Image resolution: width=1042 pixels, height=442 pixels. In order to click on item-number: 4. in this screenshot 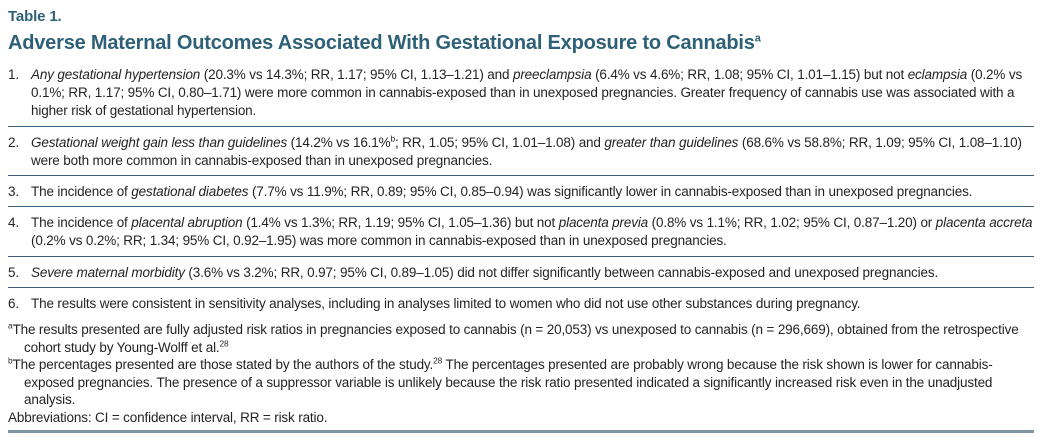, I will do `click(13, 223)`.